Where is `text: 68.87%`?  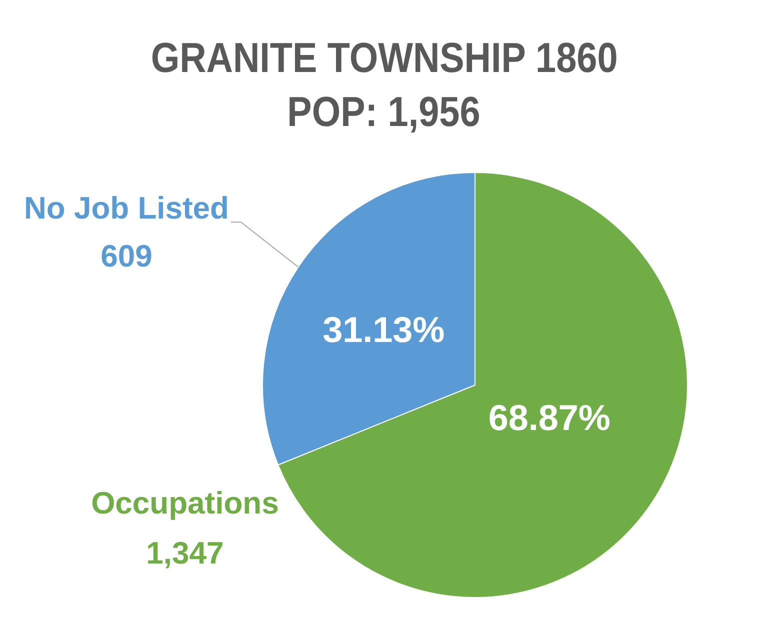 text: 68.87% is located at coordinates (549, 417).